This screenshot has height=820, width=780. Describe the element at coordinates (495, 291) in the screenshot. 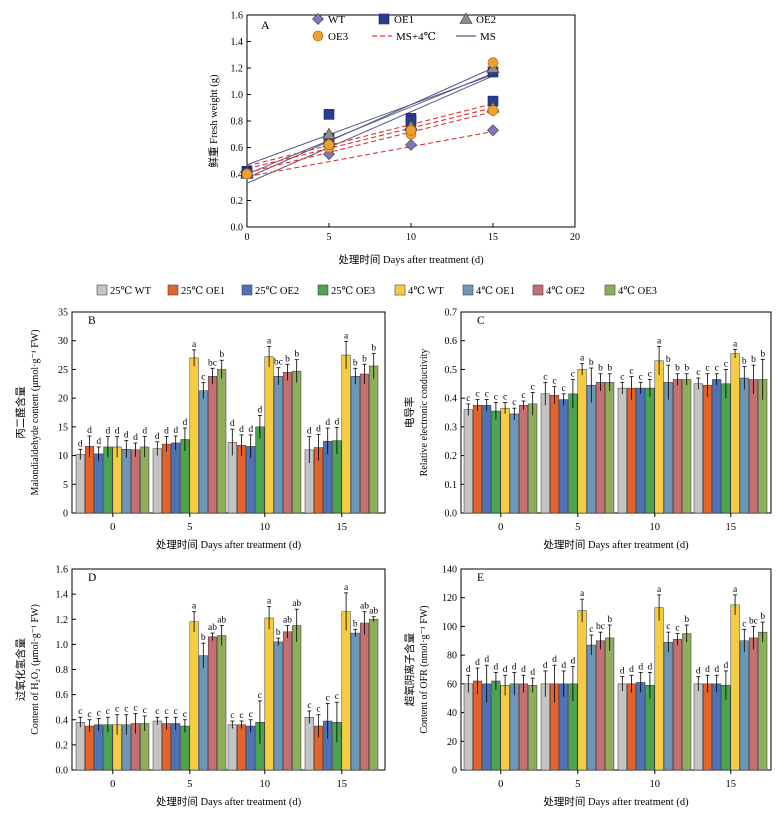

I see `legend-label: 4℃ OE1` at that location.